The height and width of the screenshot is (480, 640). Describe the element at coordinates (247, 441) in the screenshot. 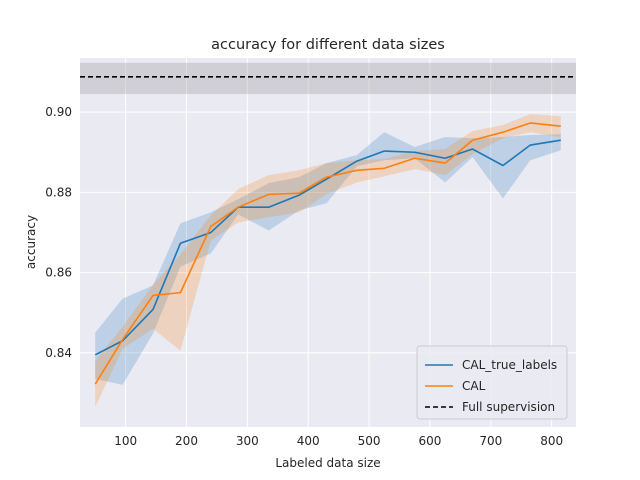

I see `x-tick-label: 300` at that location.